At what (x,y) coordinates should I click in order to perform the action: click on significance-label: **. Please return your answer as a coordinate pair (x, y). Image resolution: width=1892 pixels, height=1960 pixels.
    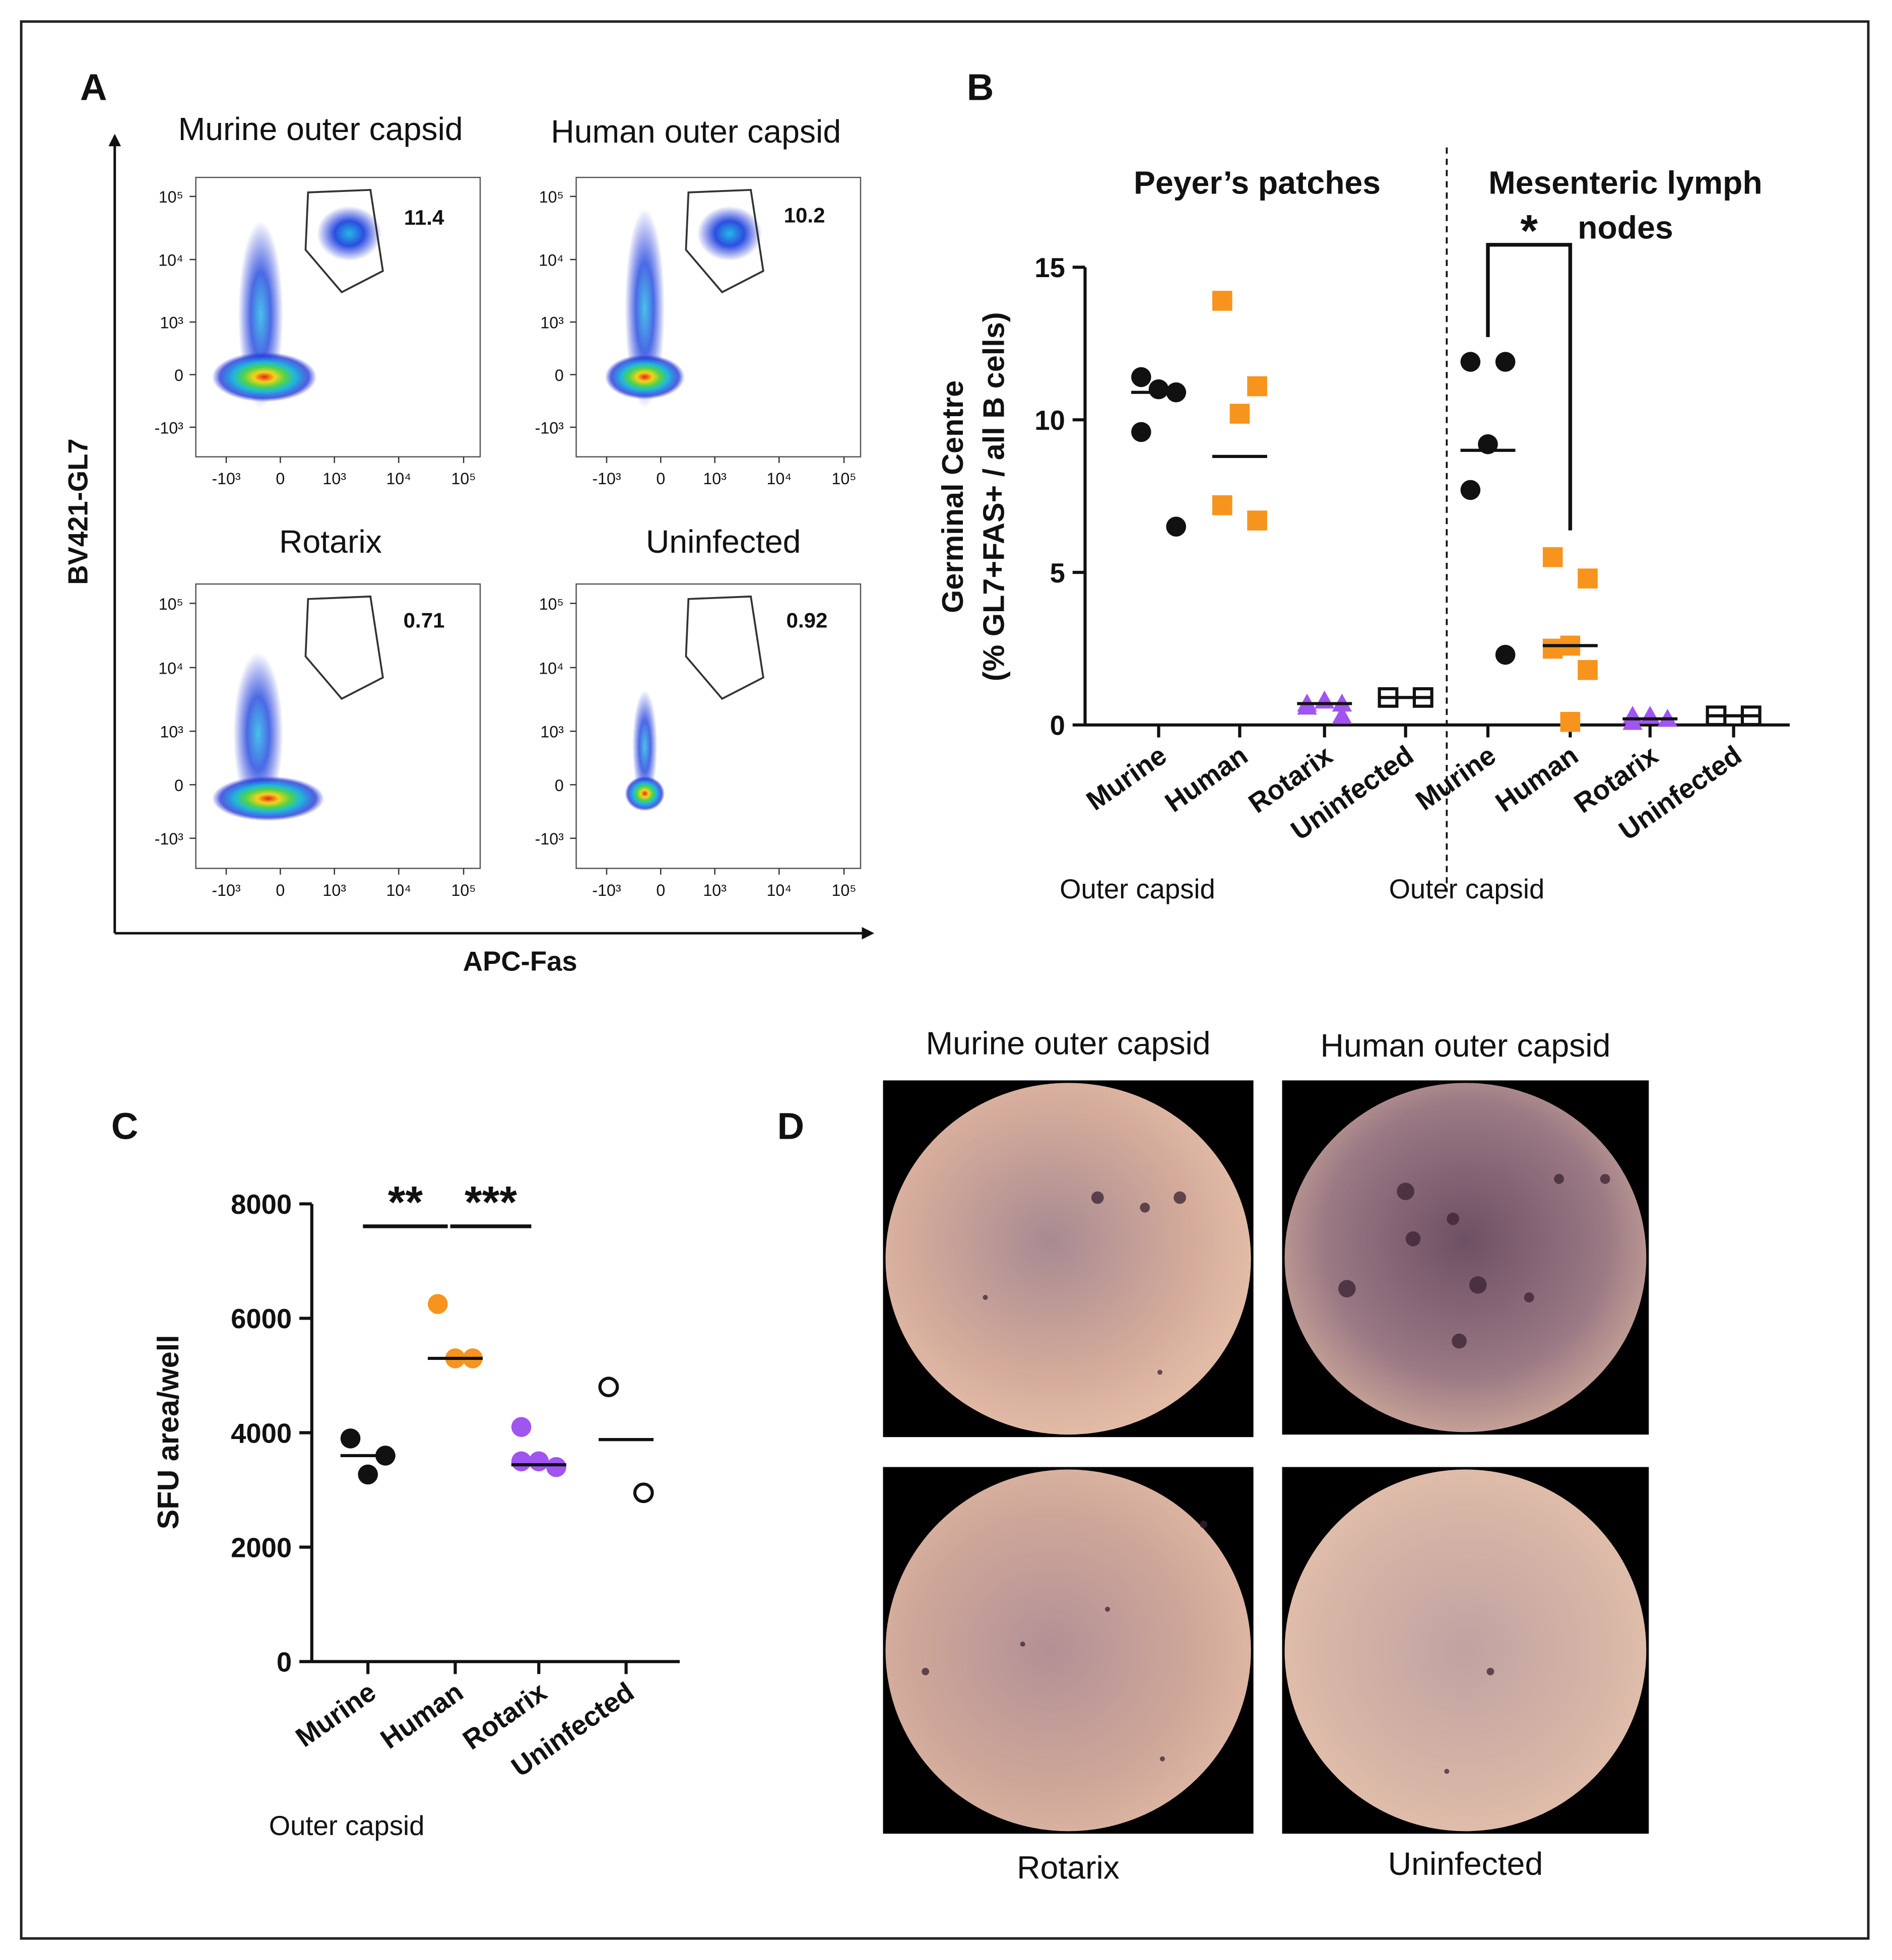
    Looking at the image, I should click on (405, 1202).